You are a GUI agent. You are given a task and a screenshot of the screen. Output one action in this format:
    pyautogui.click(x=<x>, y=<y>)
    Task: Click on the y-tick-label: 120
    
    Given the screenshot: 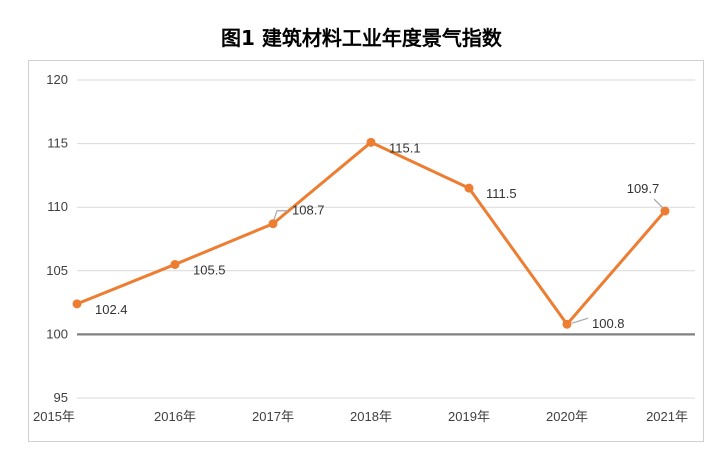 What is the action you would take?
    pyautogui.click(x=57, y=79)
    